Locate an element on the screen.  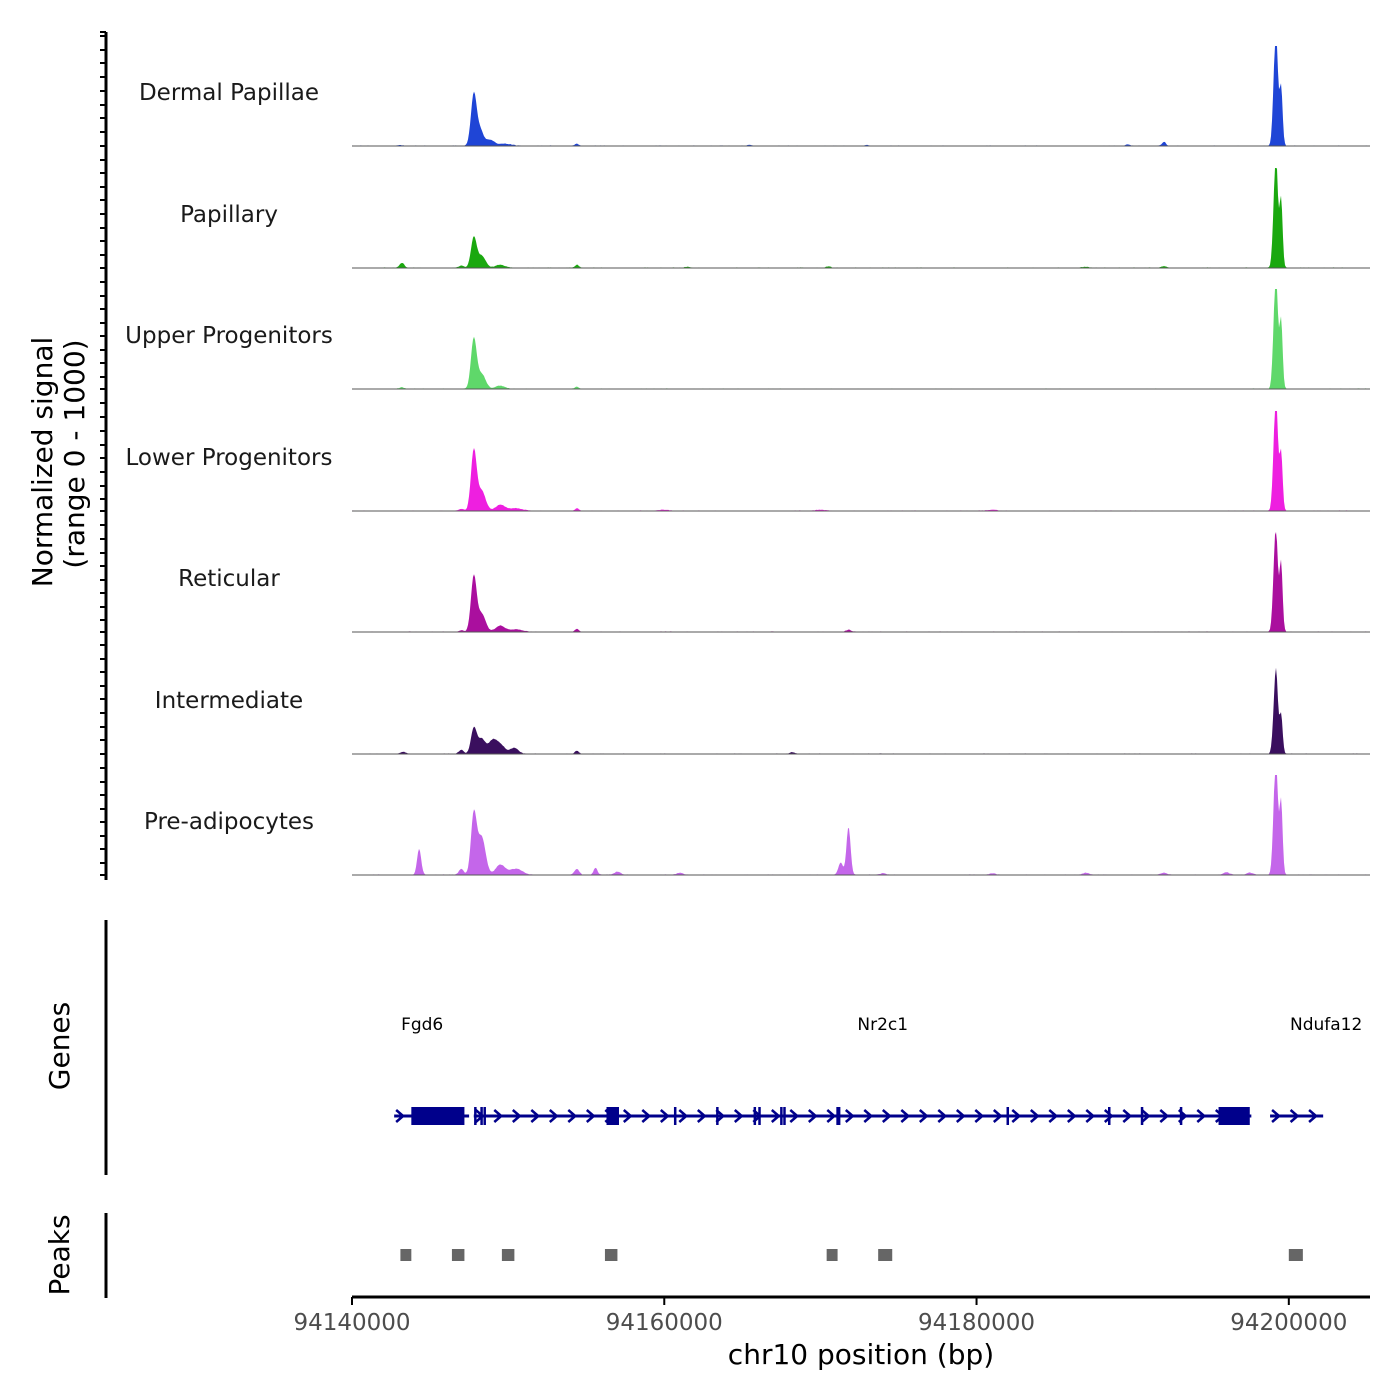
x-axis-ticks: 94140000 94160000 94180000 94200000 is located at coordinates (820, 1316).